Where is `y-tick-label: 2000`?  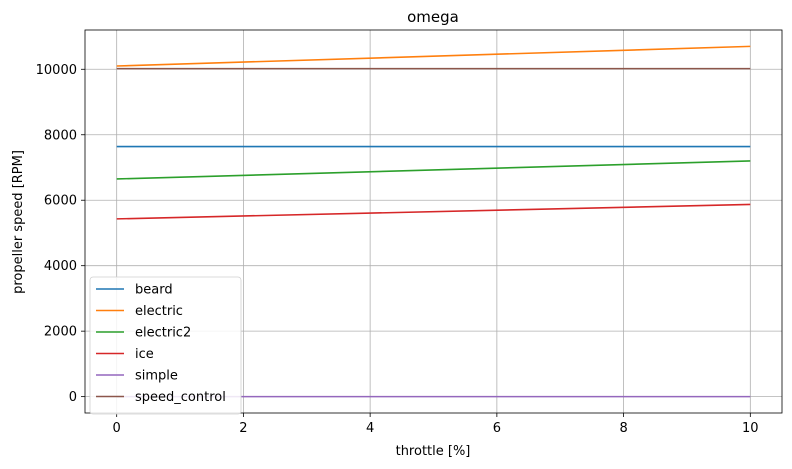
y-tick-label: 2000 is located at coordinates (60, 332).